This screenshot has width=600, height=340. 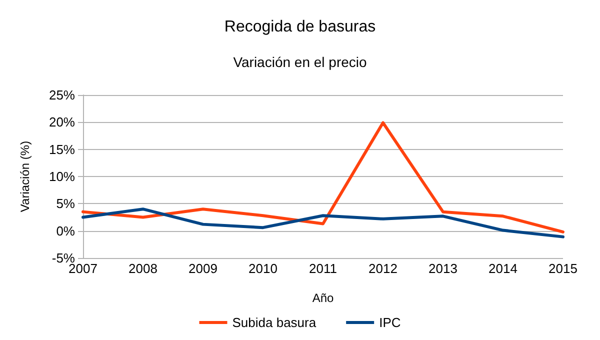 I want to click on y-axis-title: Variación (%), so click(x=25, y=176).